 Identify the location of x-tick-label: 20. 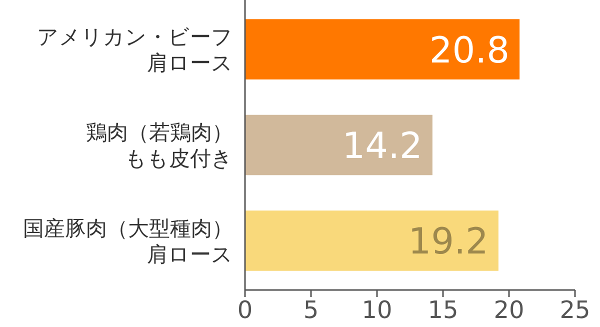
(509, 310).